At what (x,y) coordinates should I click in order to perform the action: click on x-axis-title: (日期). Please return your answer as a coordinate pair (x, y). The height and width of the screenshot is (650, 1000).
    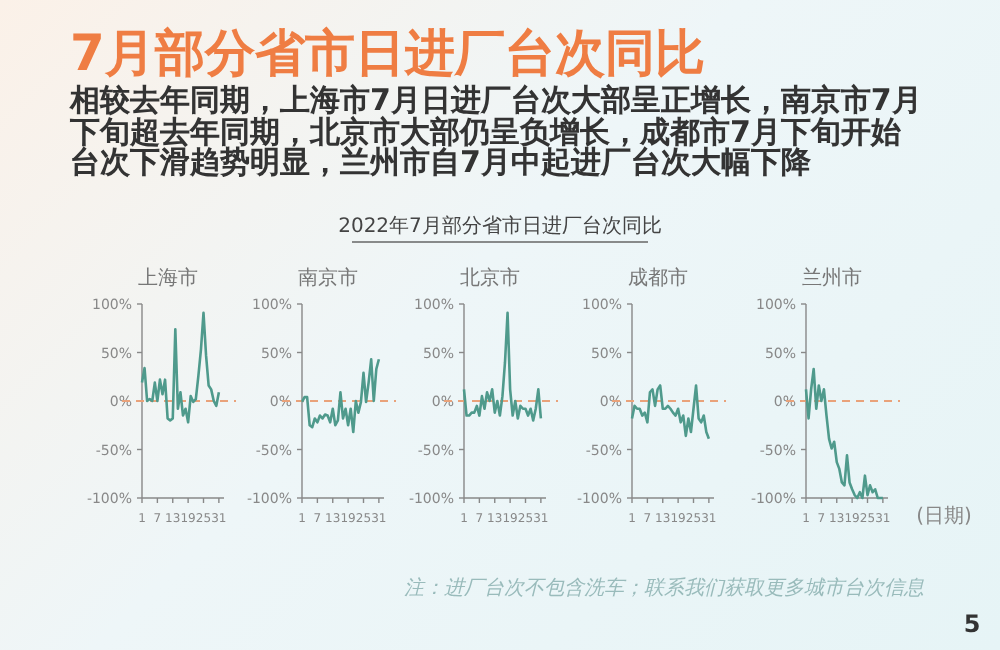
    Looking at the image, I should click on (944, 516).